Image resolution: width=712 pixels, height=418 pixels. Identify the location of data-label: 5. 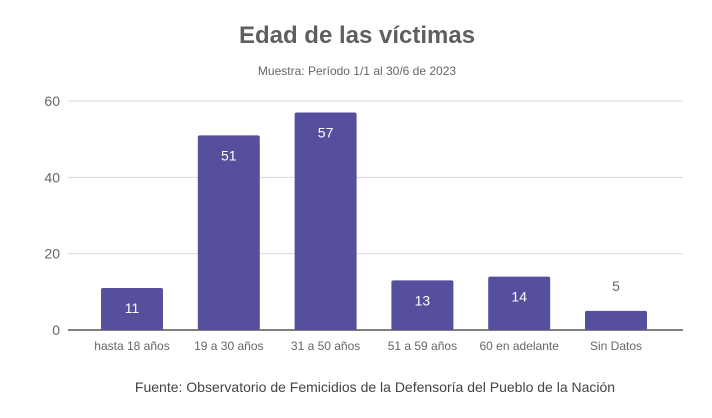
(616, 286).